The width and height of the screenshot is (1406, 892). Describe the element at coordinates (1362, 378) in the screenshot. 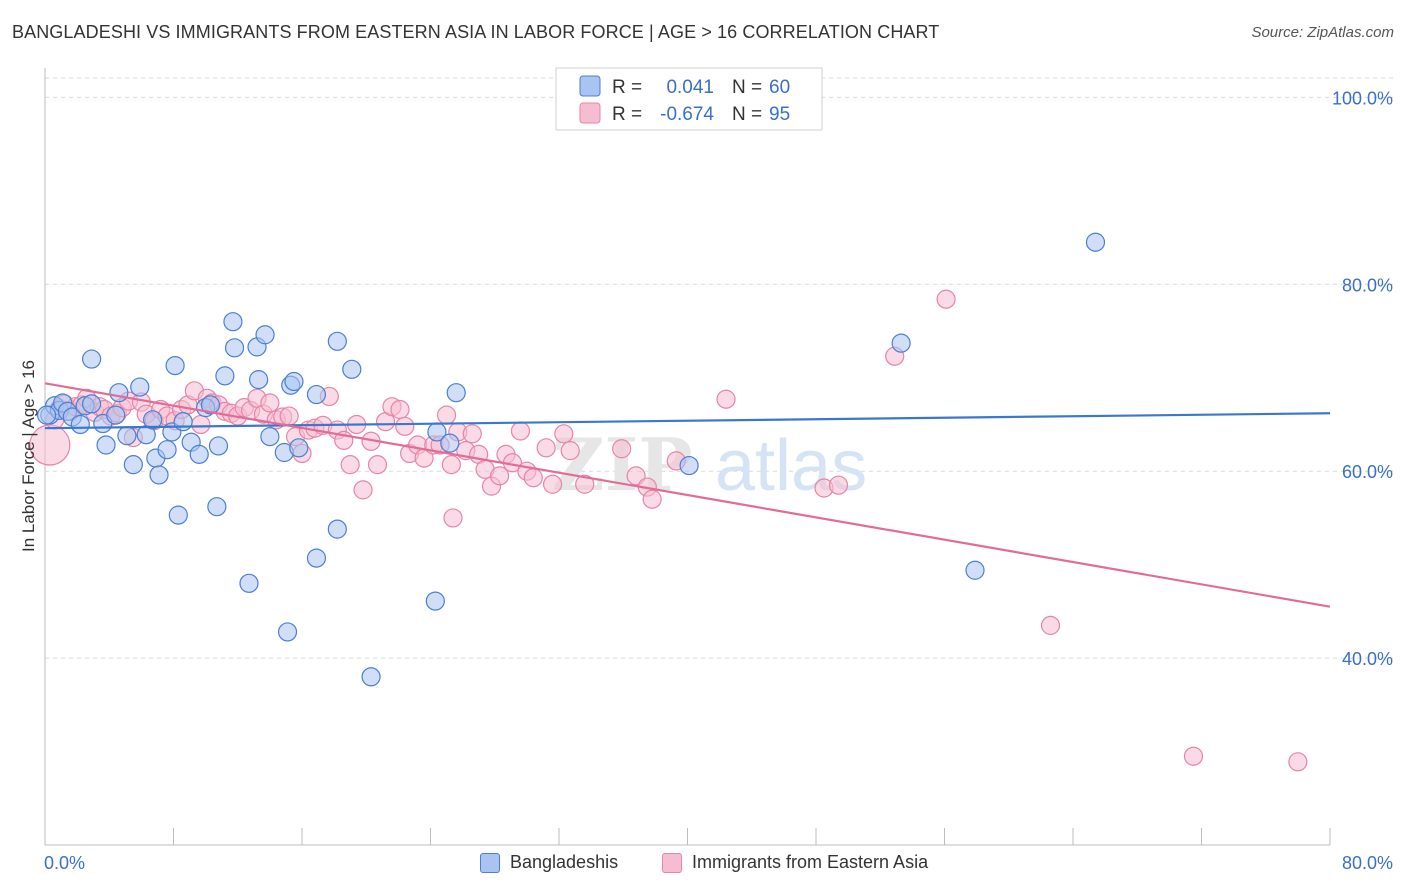

I see `y-tick-labels: 40.0% 60.0% 80.0% 100.0%` at that location.